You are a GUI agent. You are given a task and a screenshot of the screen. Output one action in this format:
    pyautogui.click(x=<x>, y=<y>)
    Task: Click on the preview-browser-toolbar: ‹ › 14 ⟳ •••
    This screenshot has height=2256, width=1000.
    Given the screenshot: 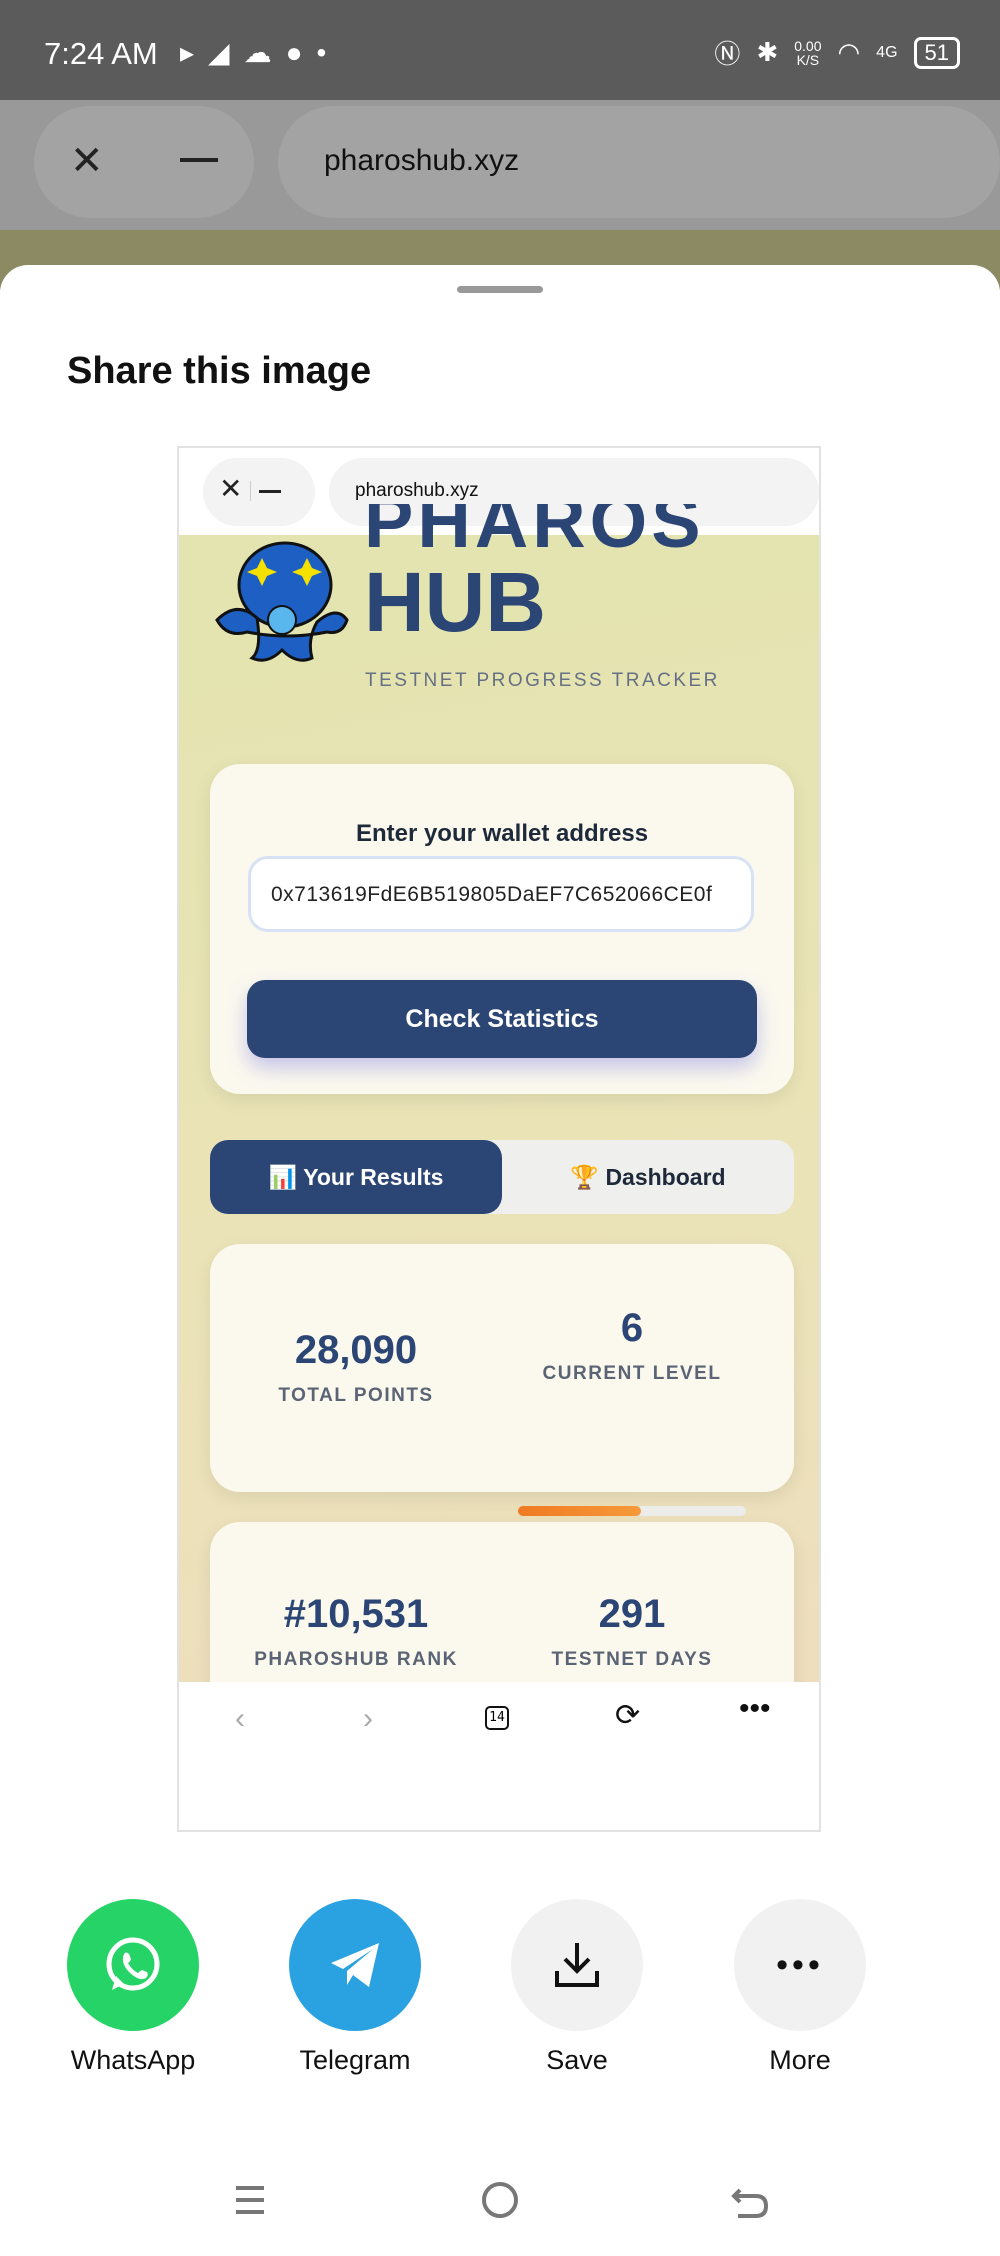 What is the action you would take?
    pyautogui.click(x=499, y=1756)
    